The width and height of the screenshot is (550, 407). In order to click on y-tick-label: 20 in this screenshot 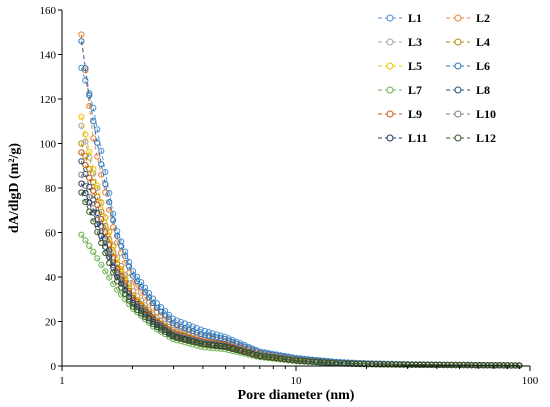, I will do `click(51, 323)`.